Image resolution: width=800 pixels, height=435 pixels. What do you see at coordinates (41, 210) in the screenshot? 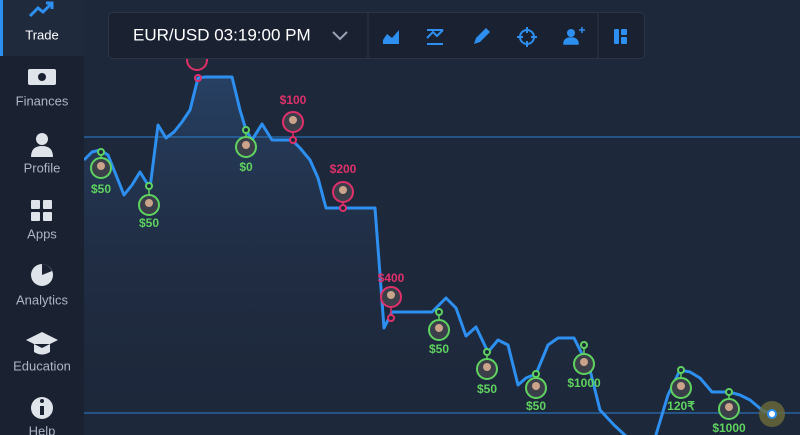
I see `apps-icon` at bounding box center [41, 210].